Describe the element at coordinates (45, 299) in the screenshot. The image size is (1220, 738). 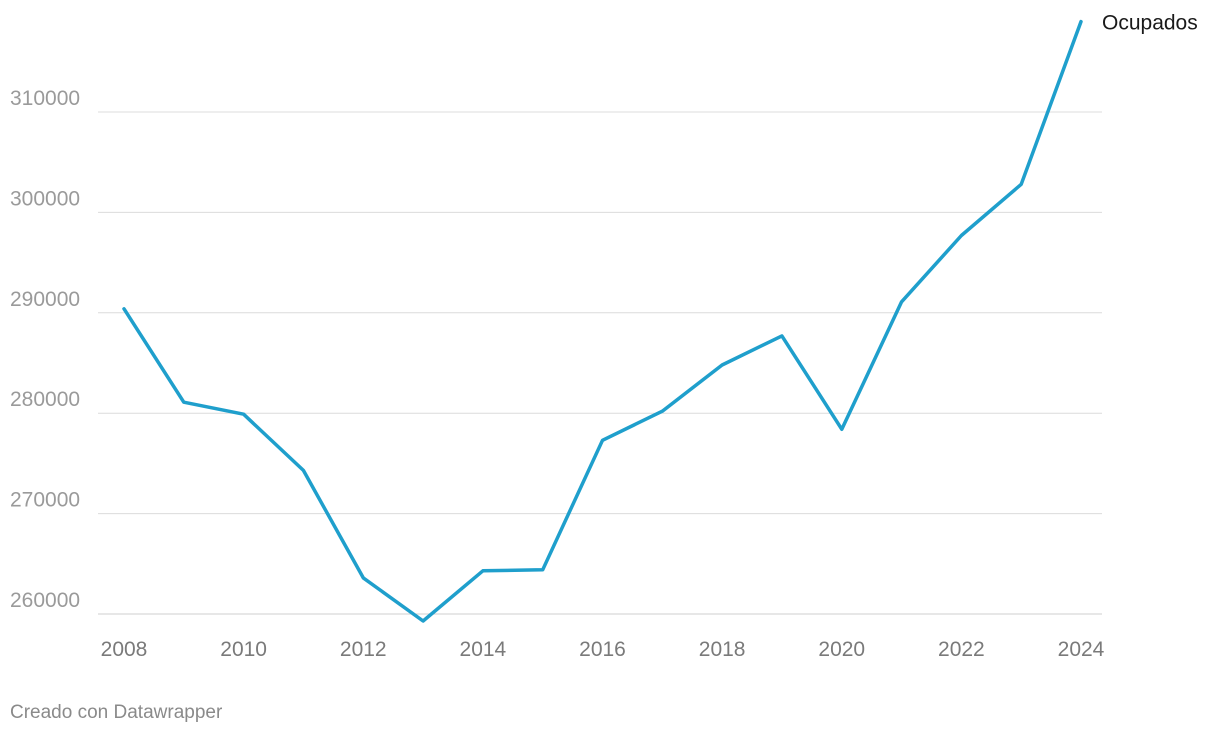
I see `y-tick-label: 290000` at that location.